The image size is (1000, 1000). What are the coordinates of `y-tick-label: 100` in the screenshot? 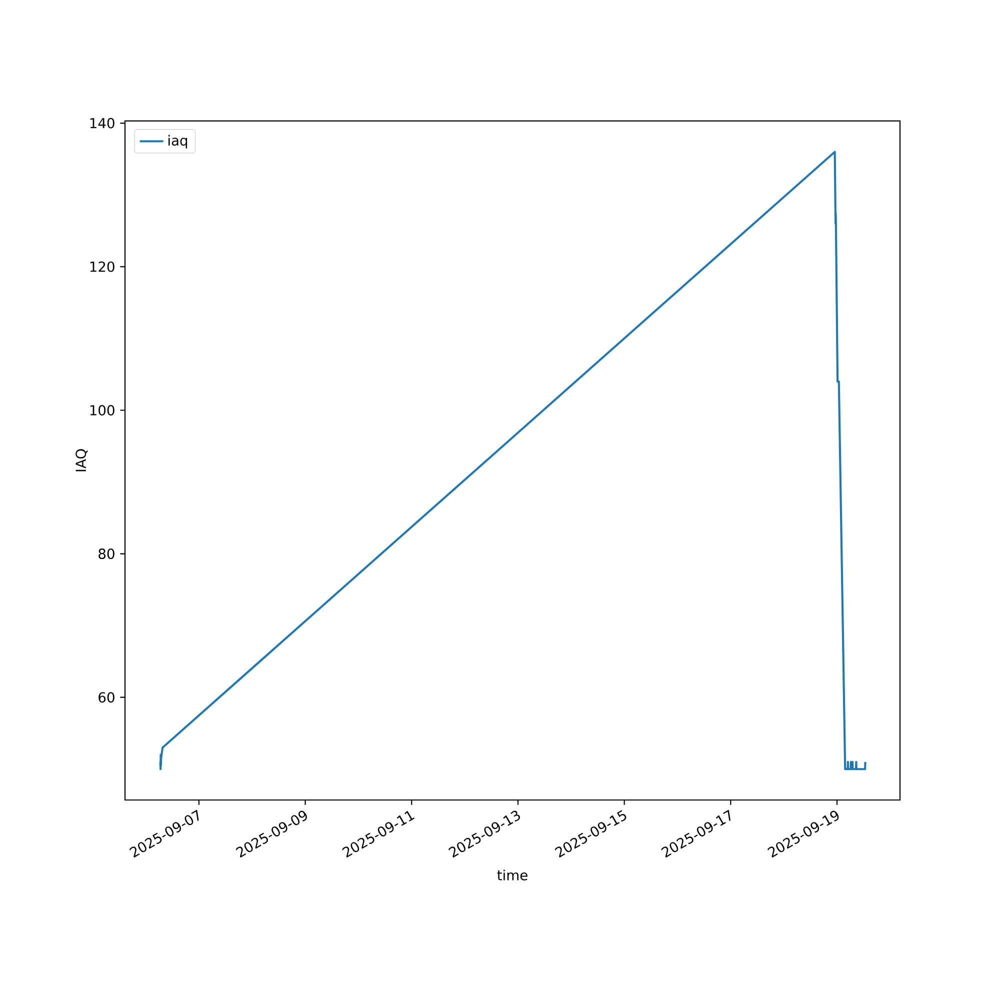 It's located at (102, 410).